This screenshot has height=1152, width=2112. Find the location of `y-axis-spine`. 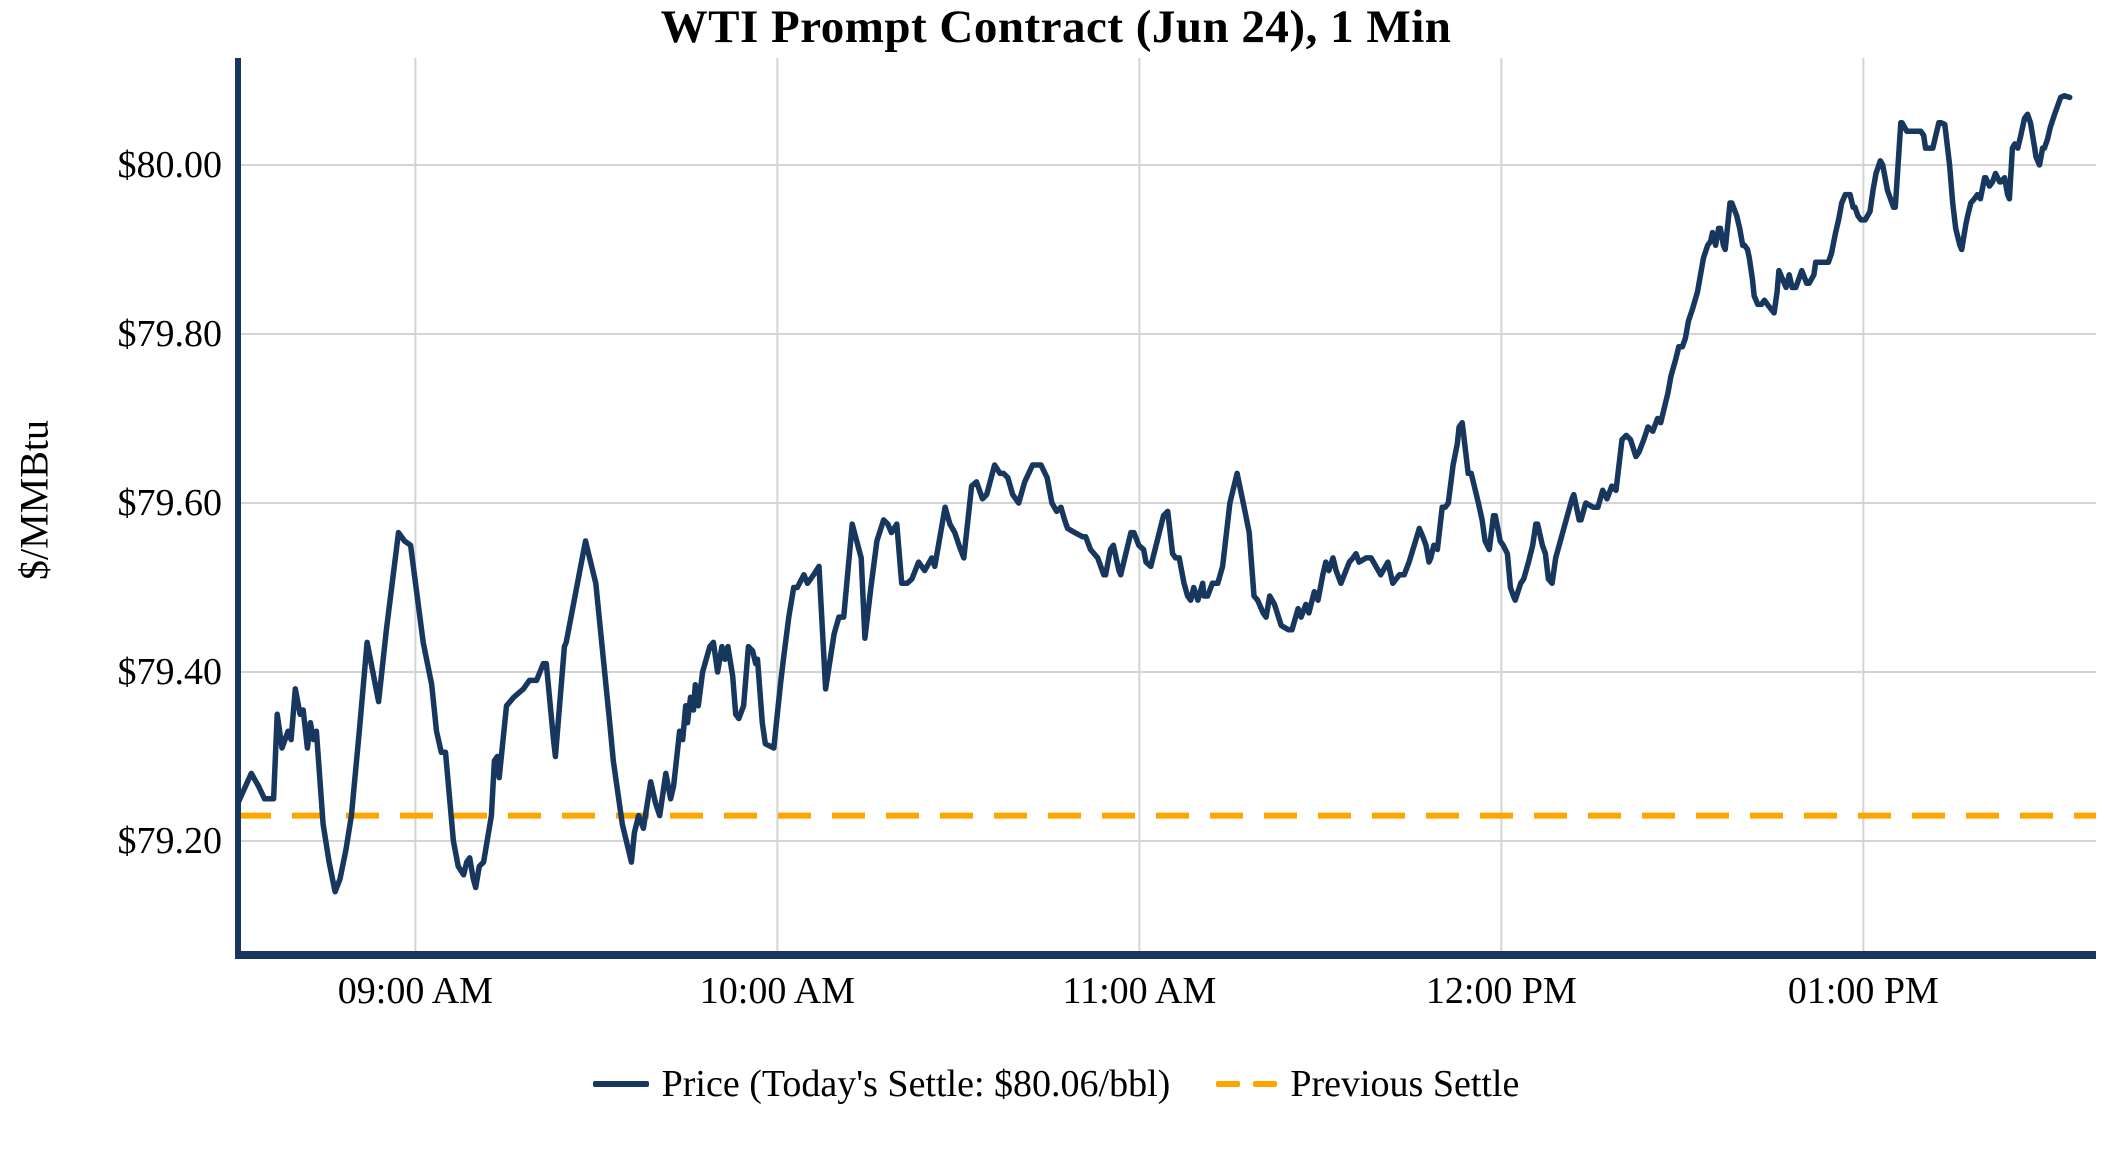

y-axis-spine is located at coordinates (238, 508).